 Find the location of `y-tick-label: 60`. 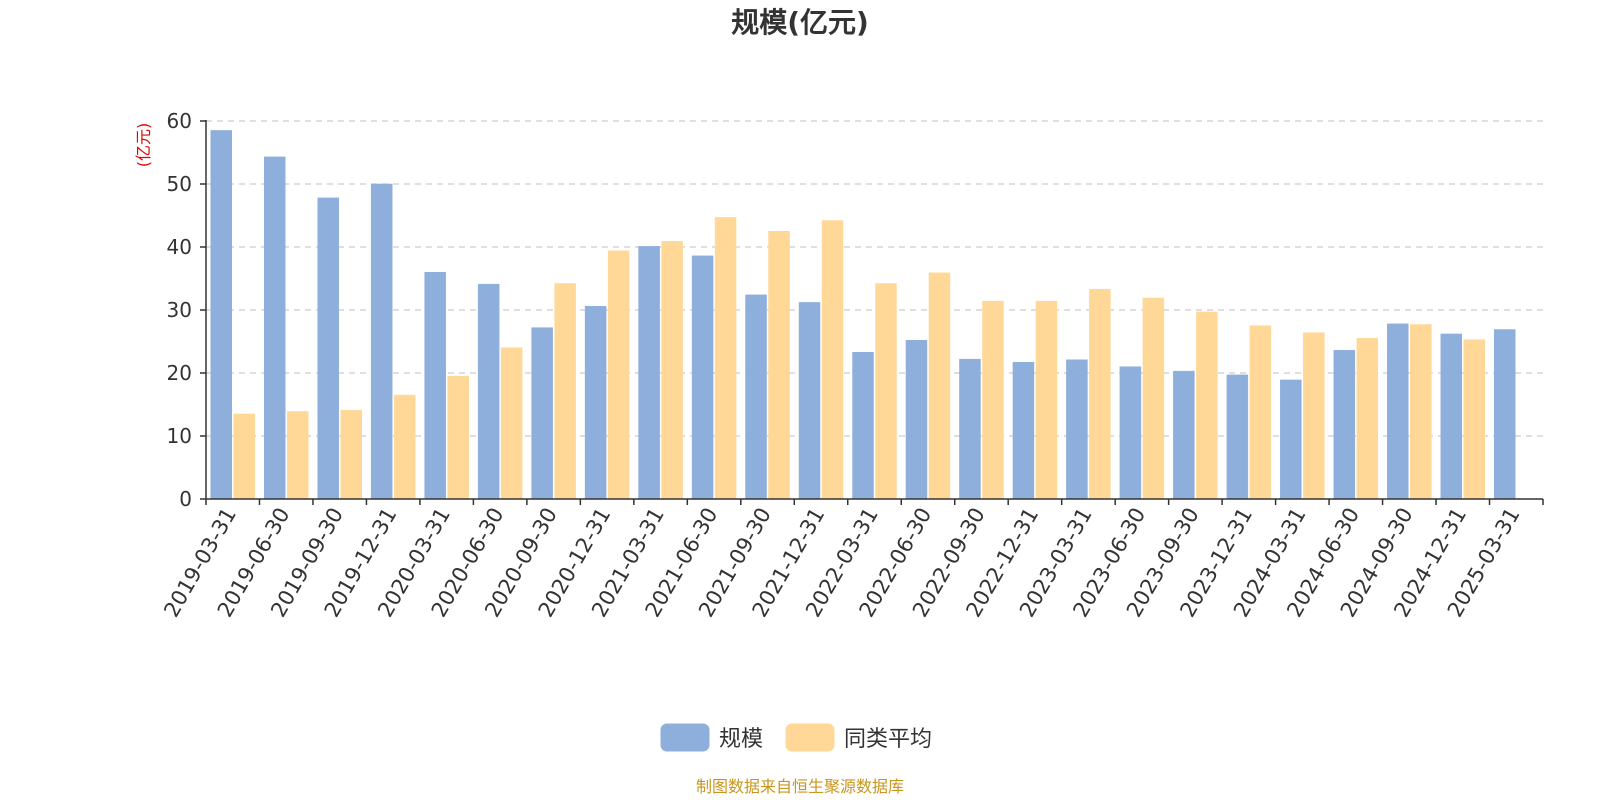

y-tick-label: 60 is located at coordinates (179, 121).